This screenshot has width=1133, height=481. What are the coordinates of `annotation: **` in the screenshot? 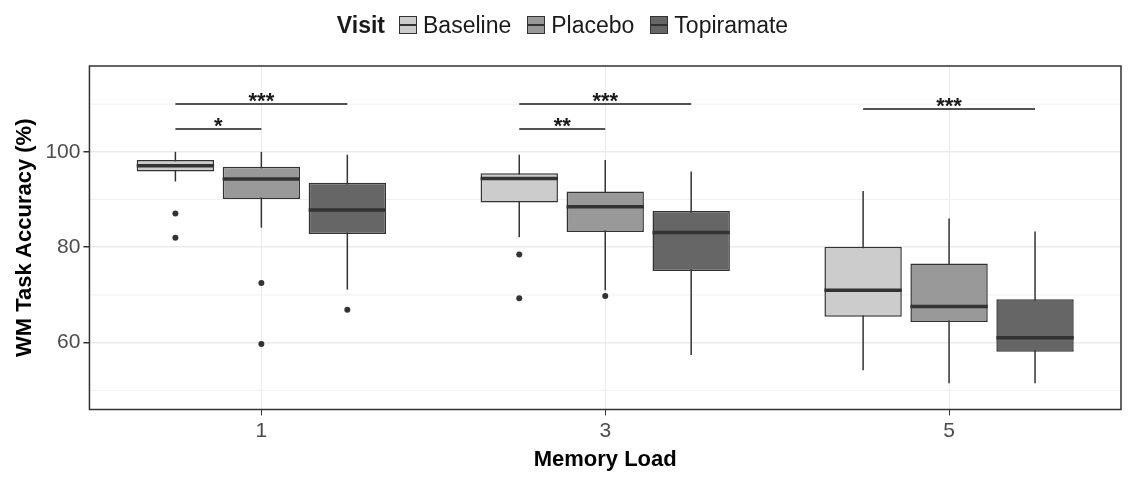 It's located at (562, 125).